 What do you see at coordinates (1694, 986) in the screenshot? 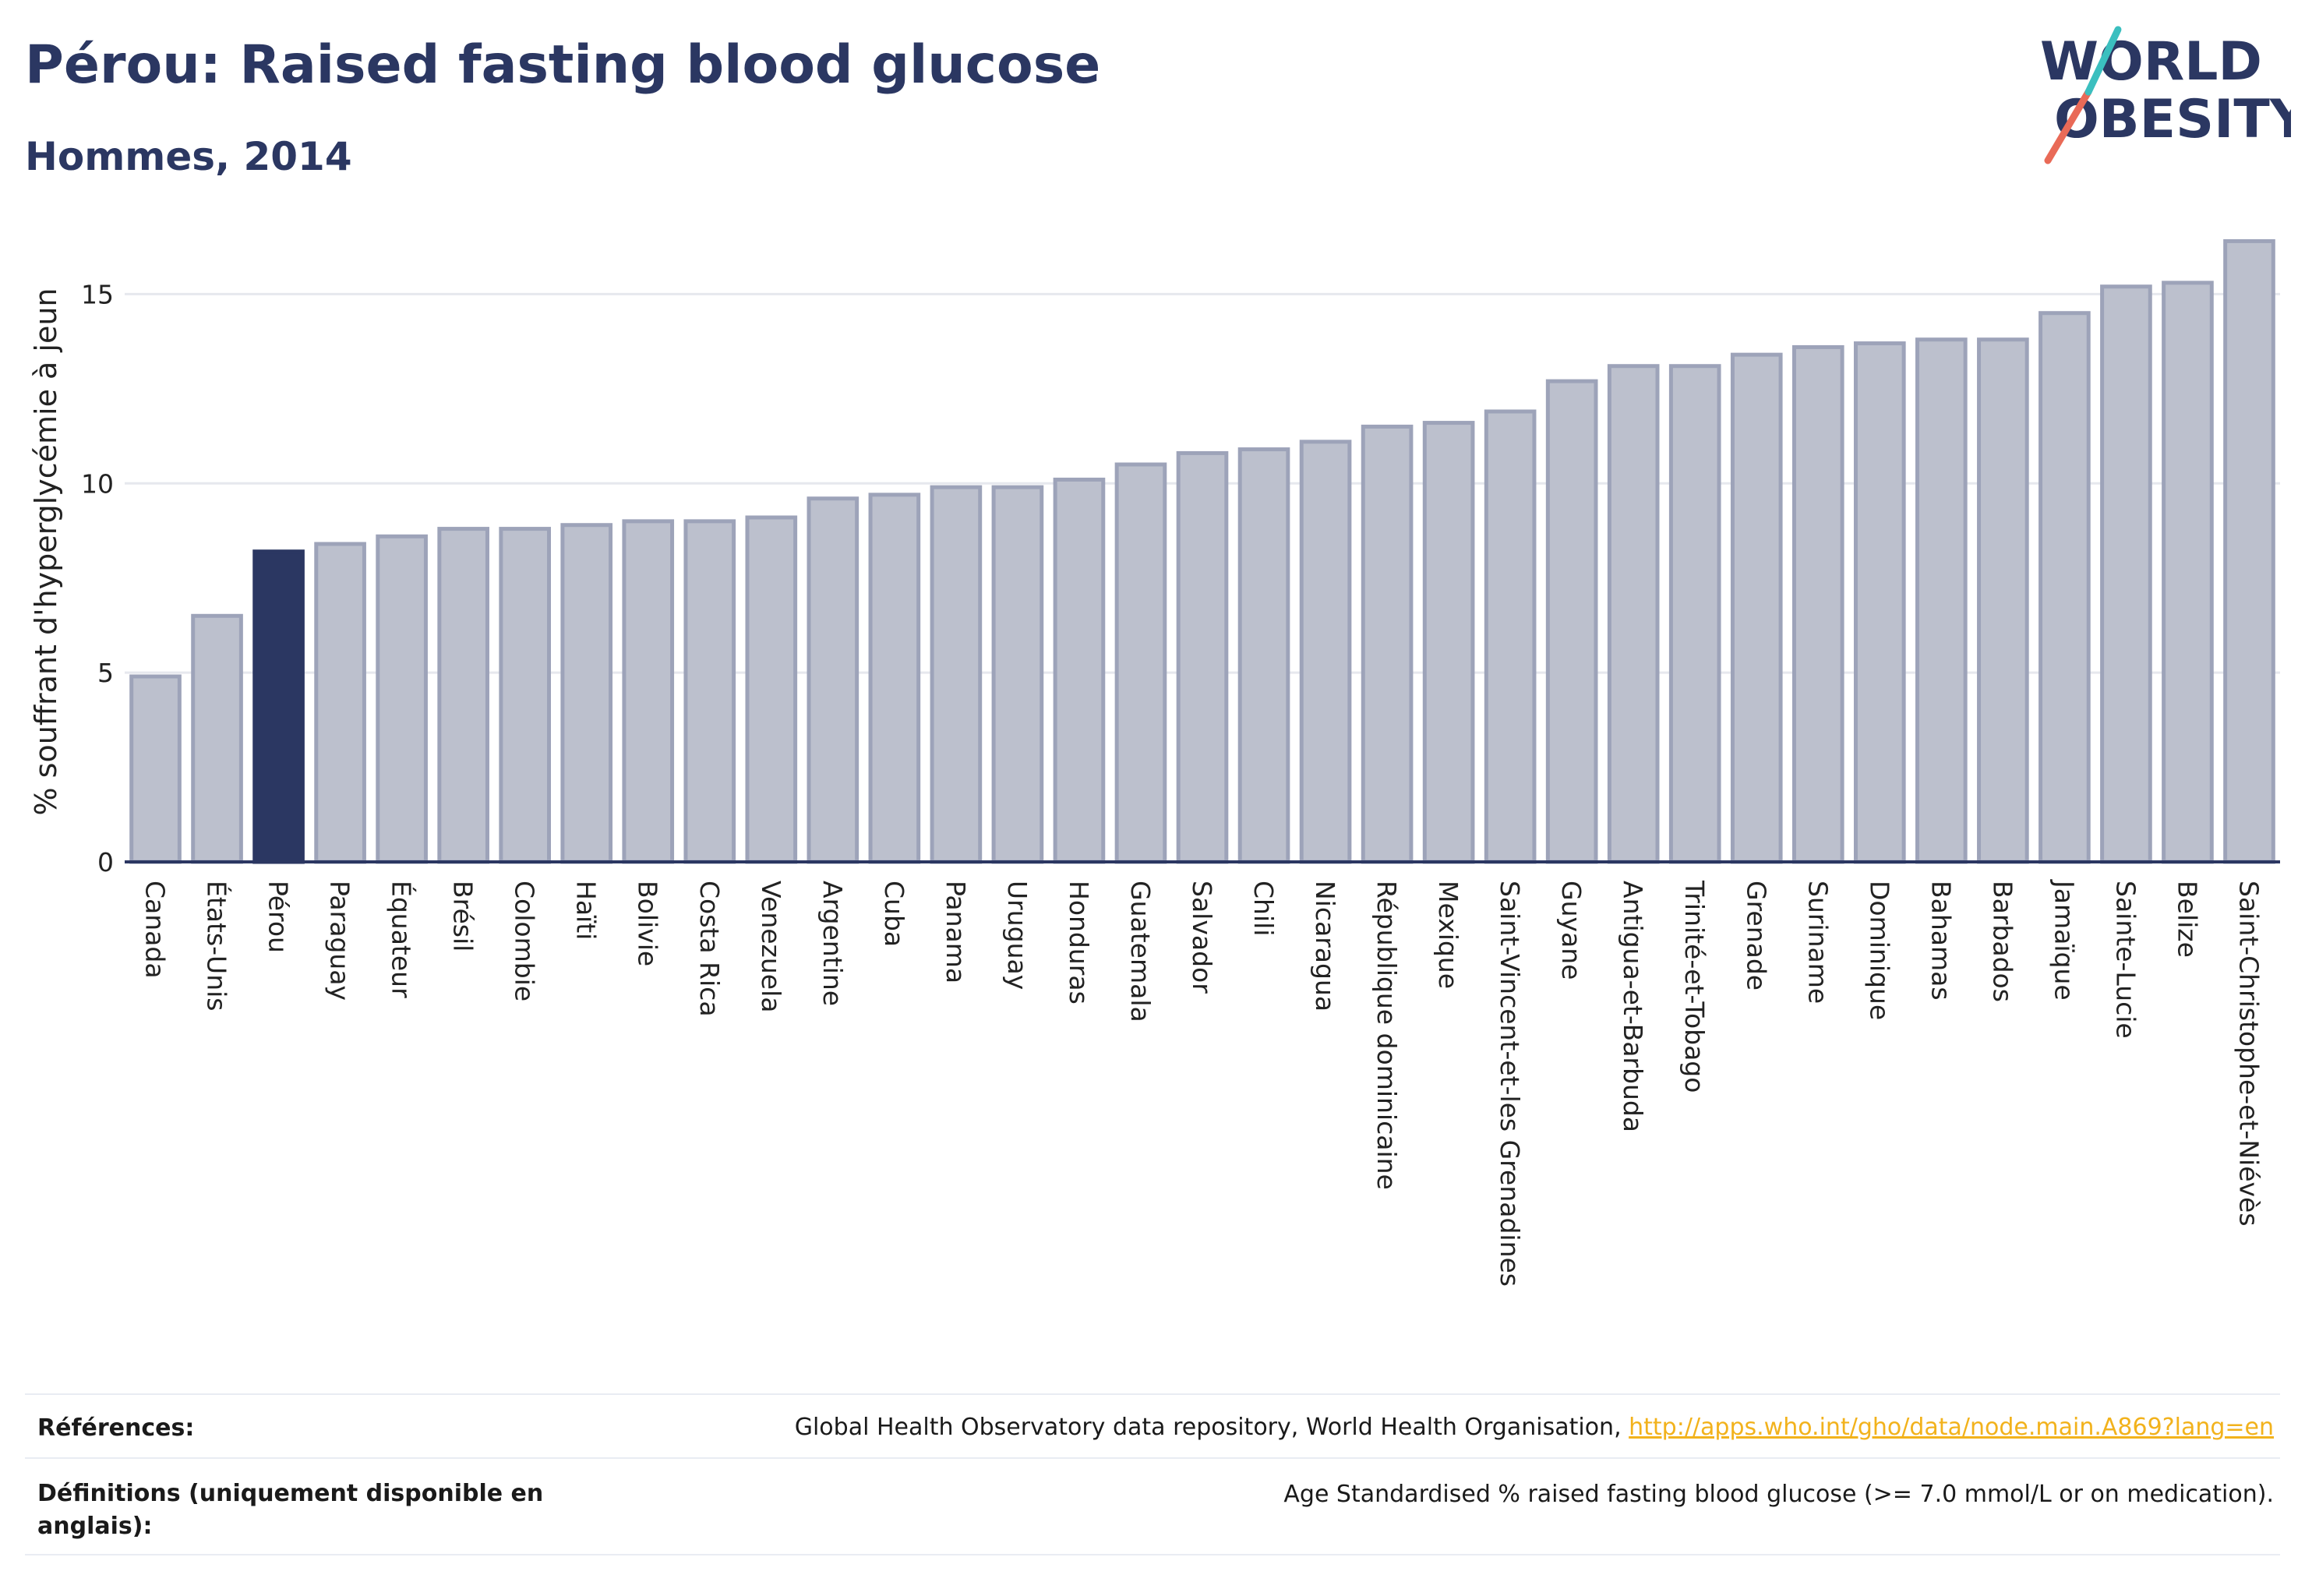
I see `x-tick-label: Trinité-et-Tobago` at bounding box center [1694, 986].